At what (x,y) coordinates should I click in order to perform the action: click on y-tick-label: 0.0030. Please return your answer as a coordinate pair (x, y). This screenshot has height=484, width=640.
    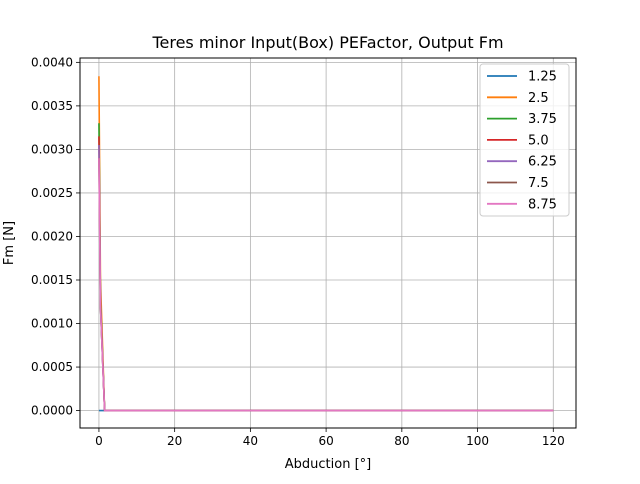
    Looking at the image, I should click on (52, 149).